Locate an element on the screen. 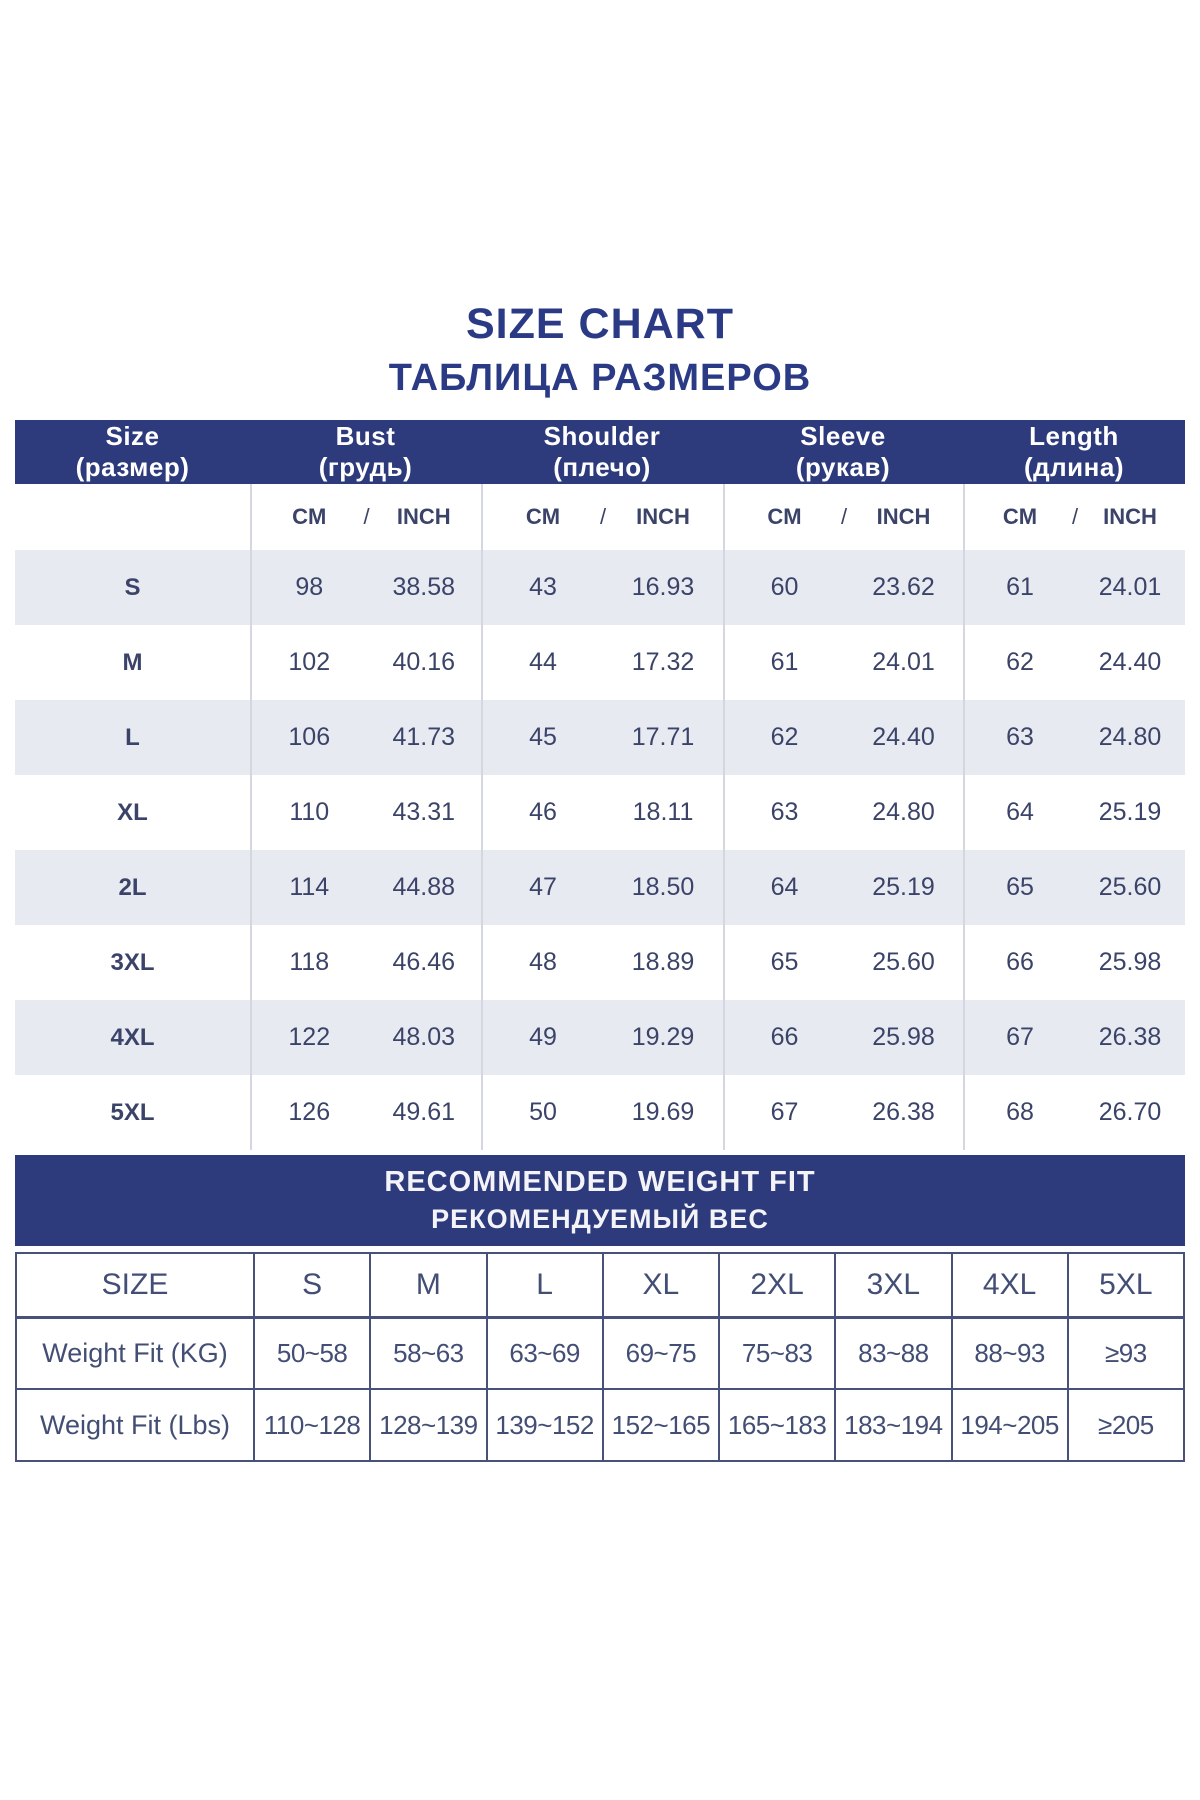  value-cm: 102 is located at coordinates (309, 662).